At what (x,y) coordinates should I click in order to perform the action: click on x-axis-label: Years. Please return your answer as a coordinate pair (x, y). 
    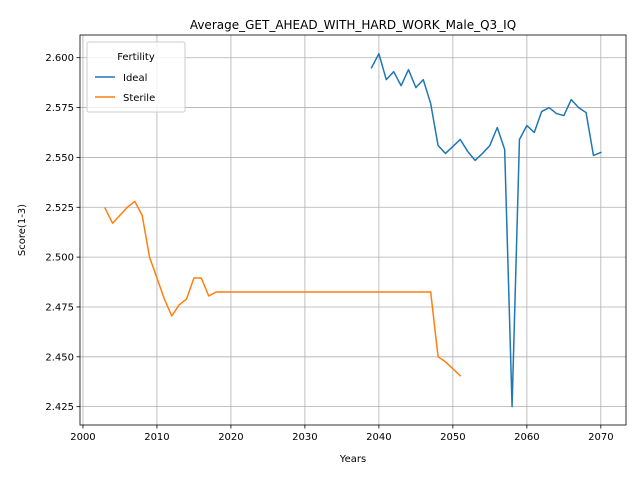
    Looking at the image, I should click on (352, 459).